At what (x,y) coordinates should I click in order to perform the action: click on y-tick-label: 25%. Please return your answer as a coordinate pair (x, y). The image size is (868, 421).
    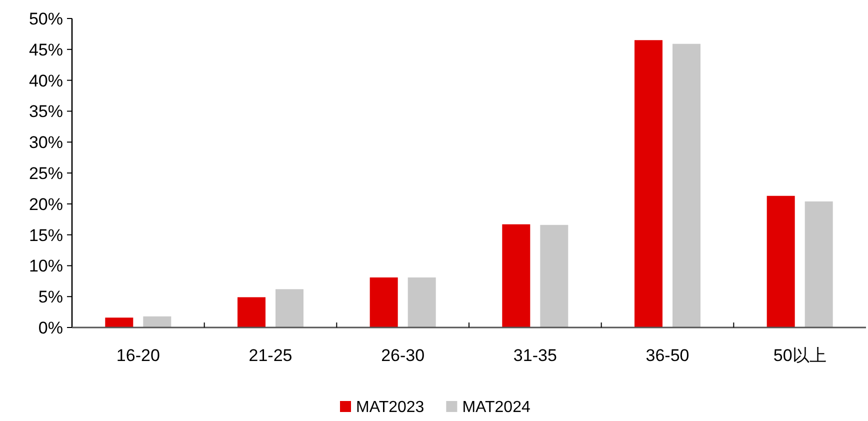
    Looking at the image, I should click on (45, 173).